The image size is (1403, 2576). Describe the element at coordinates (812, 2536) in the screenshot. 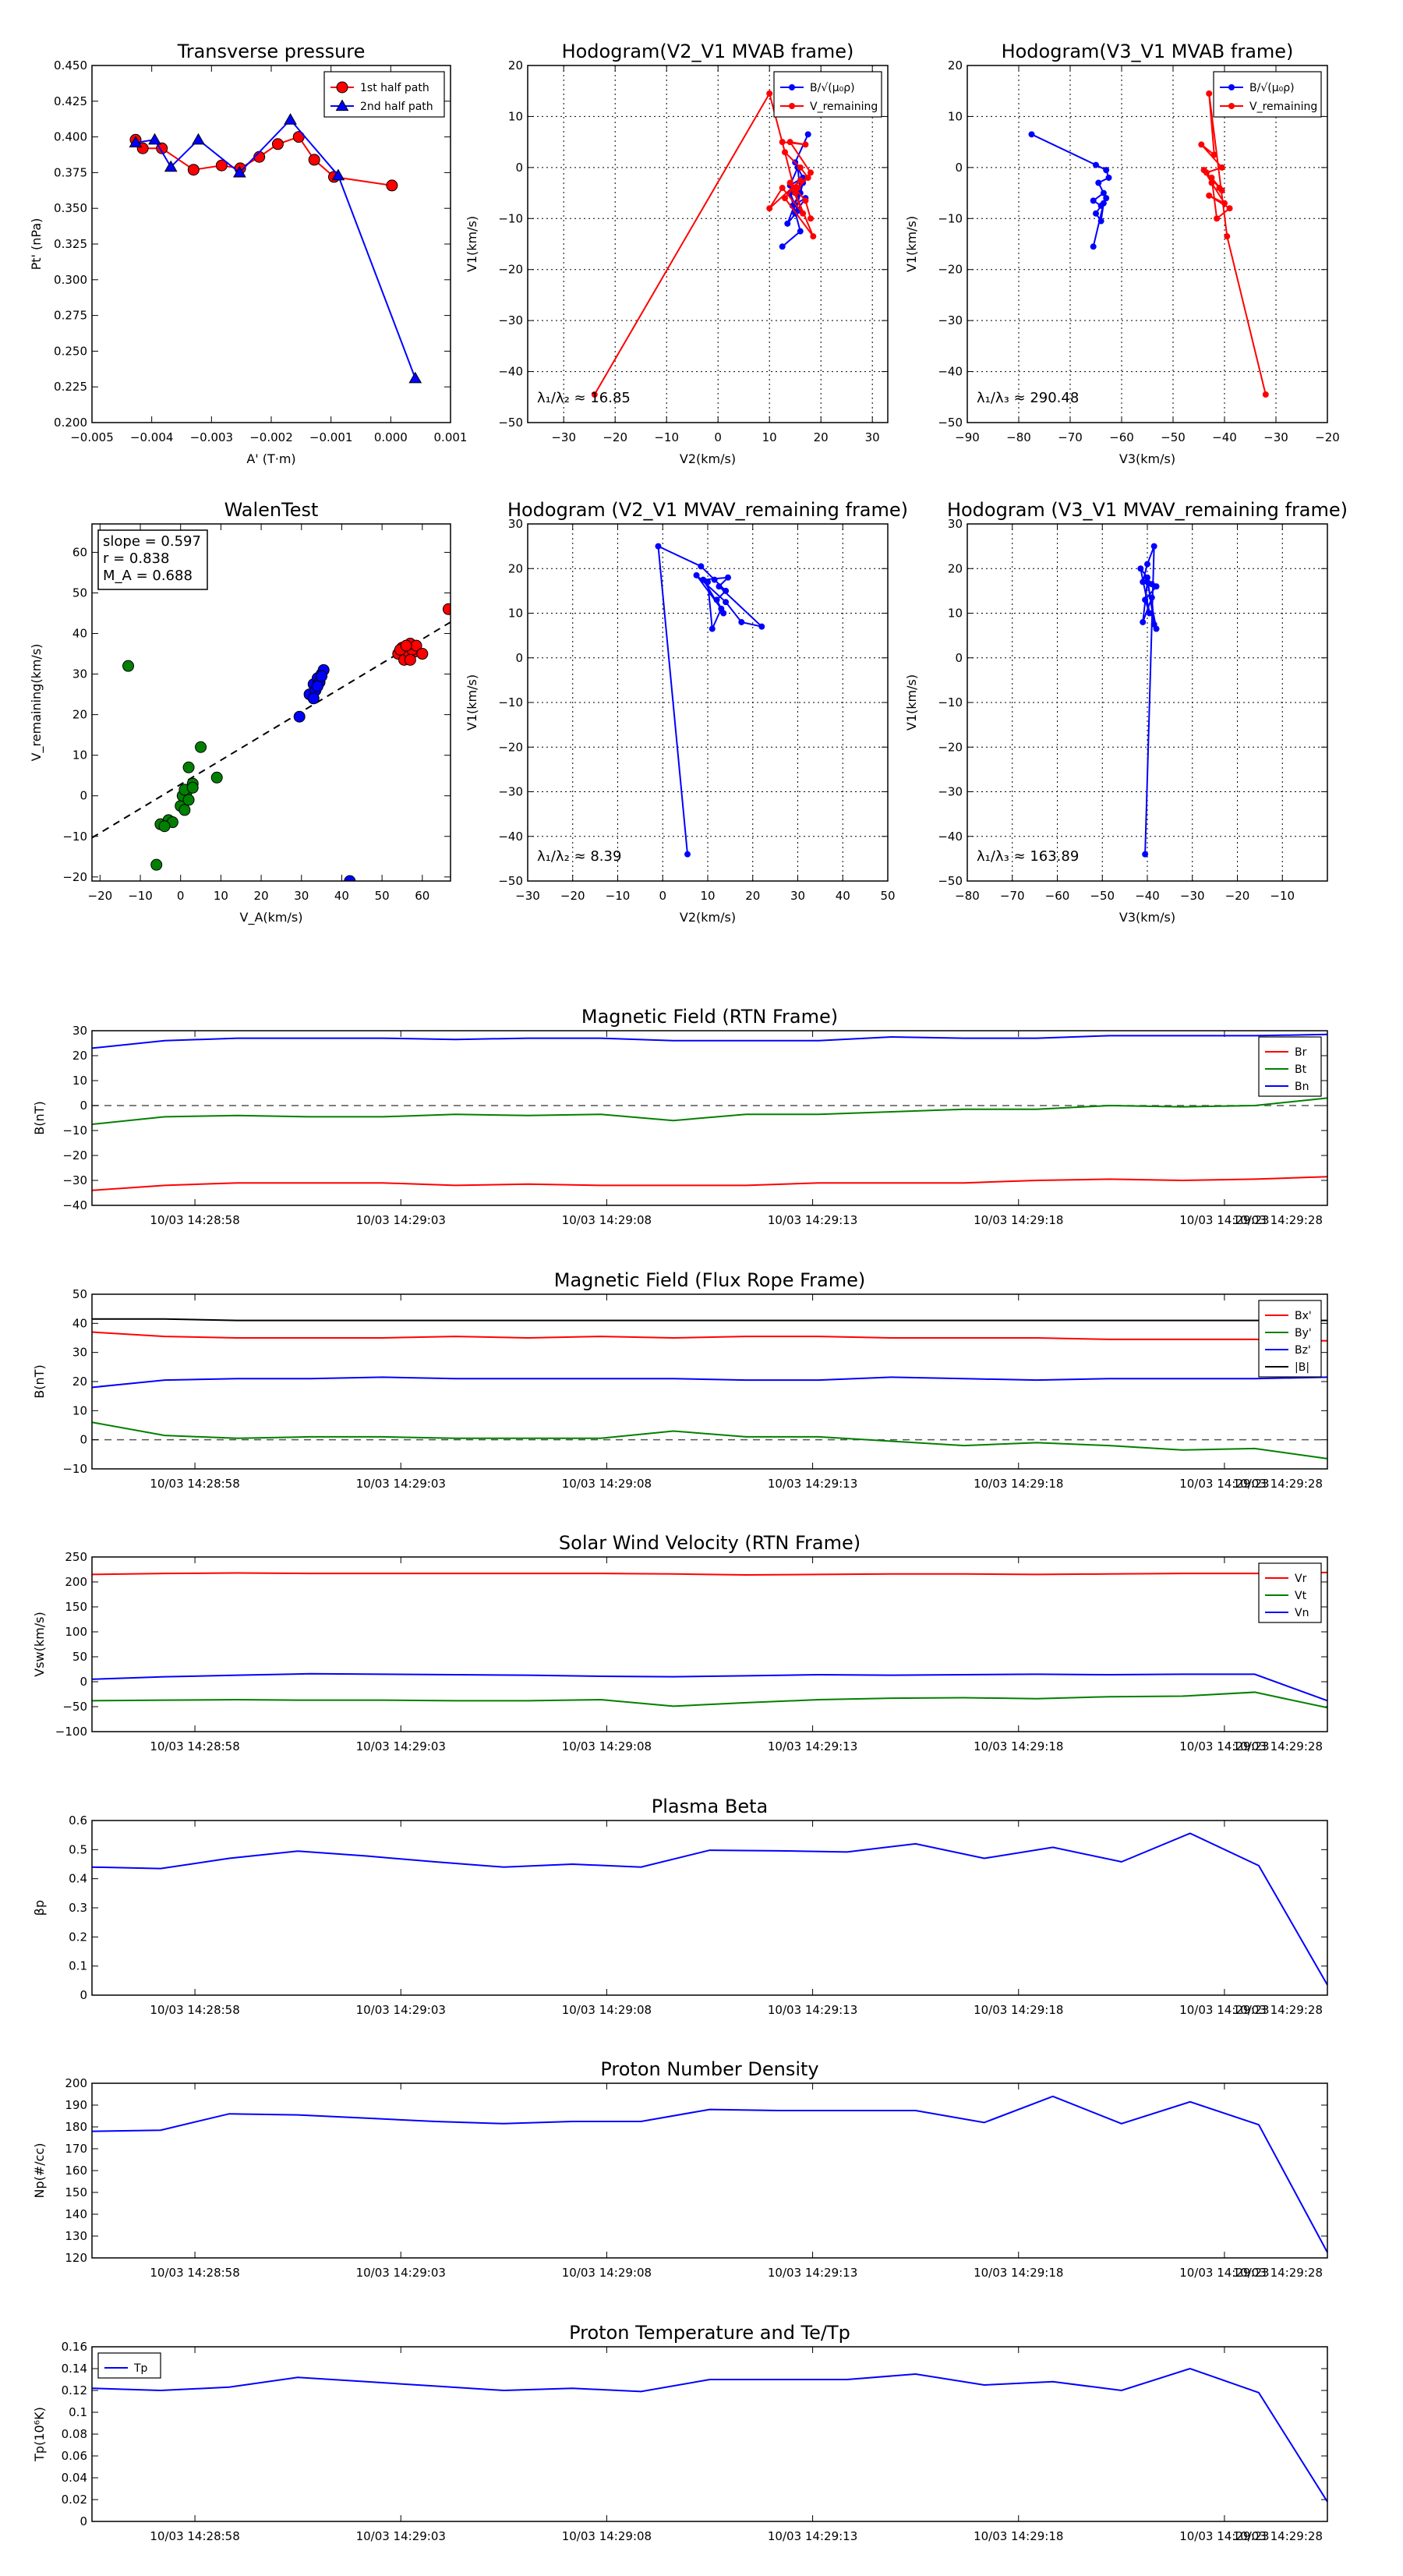

I see `proton_temperature-xtick-label: 10/03 14:29:13` at that location.